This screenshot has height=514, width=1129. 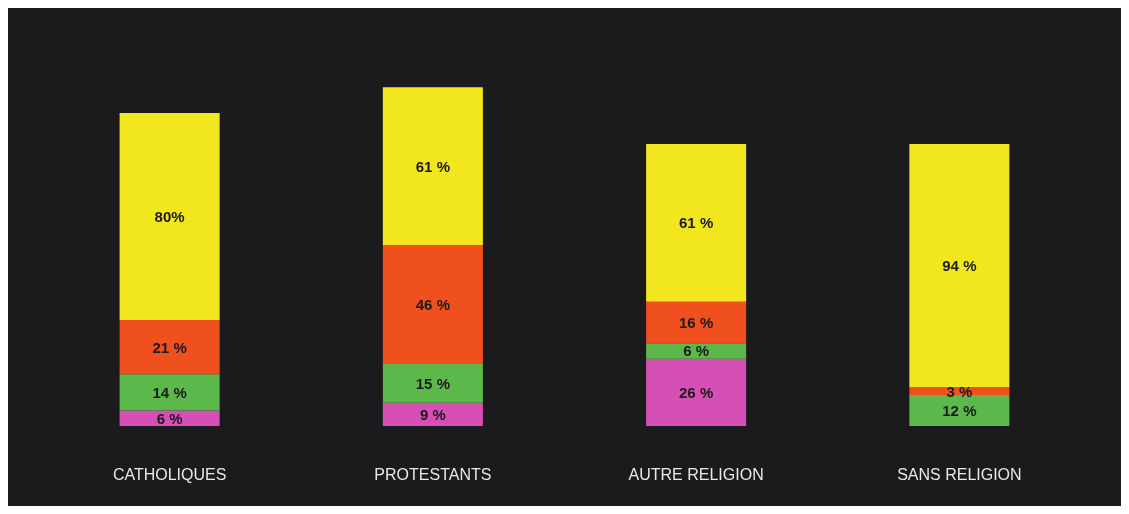 I want to click on data-label: 46 %, so click(x=432, y=304).